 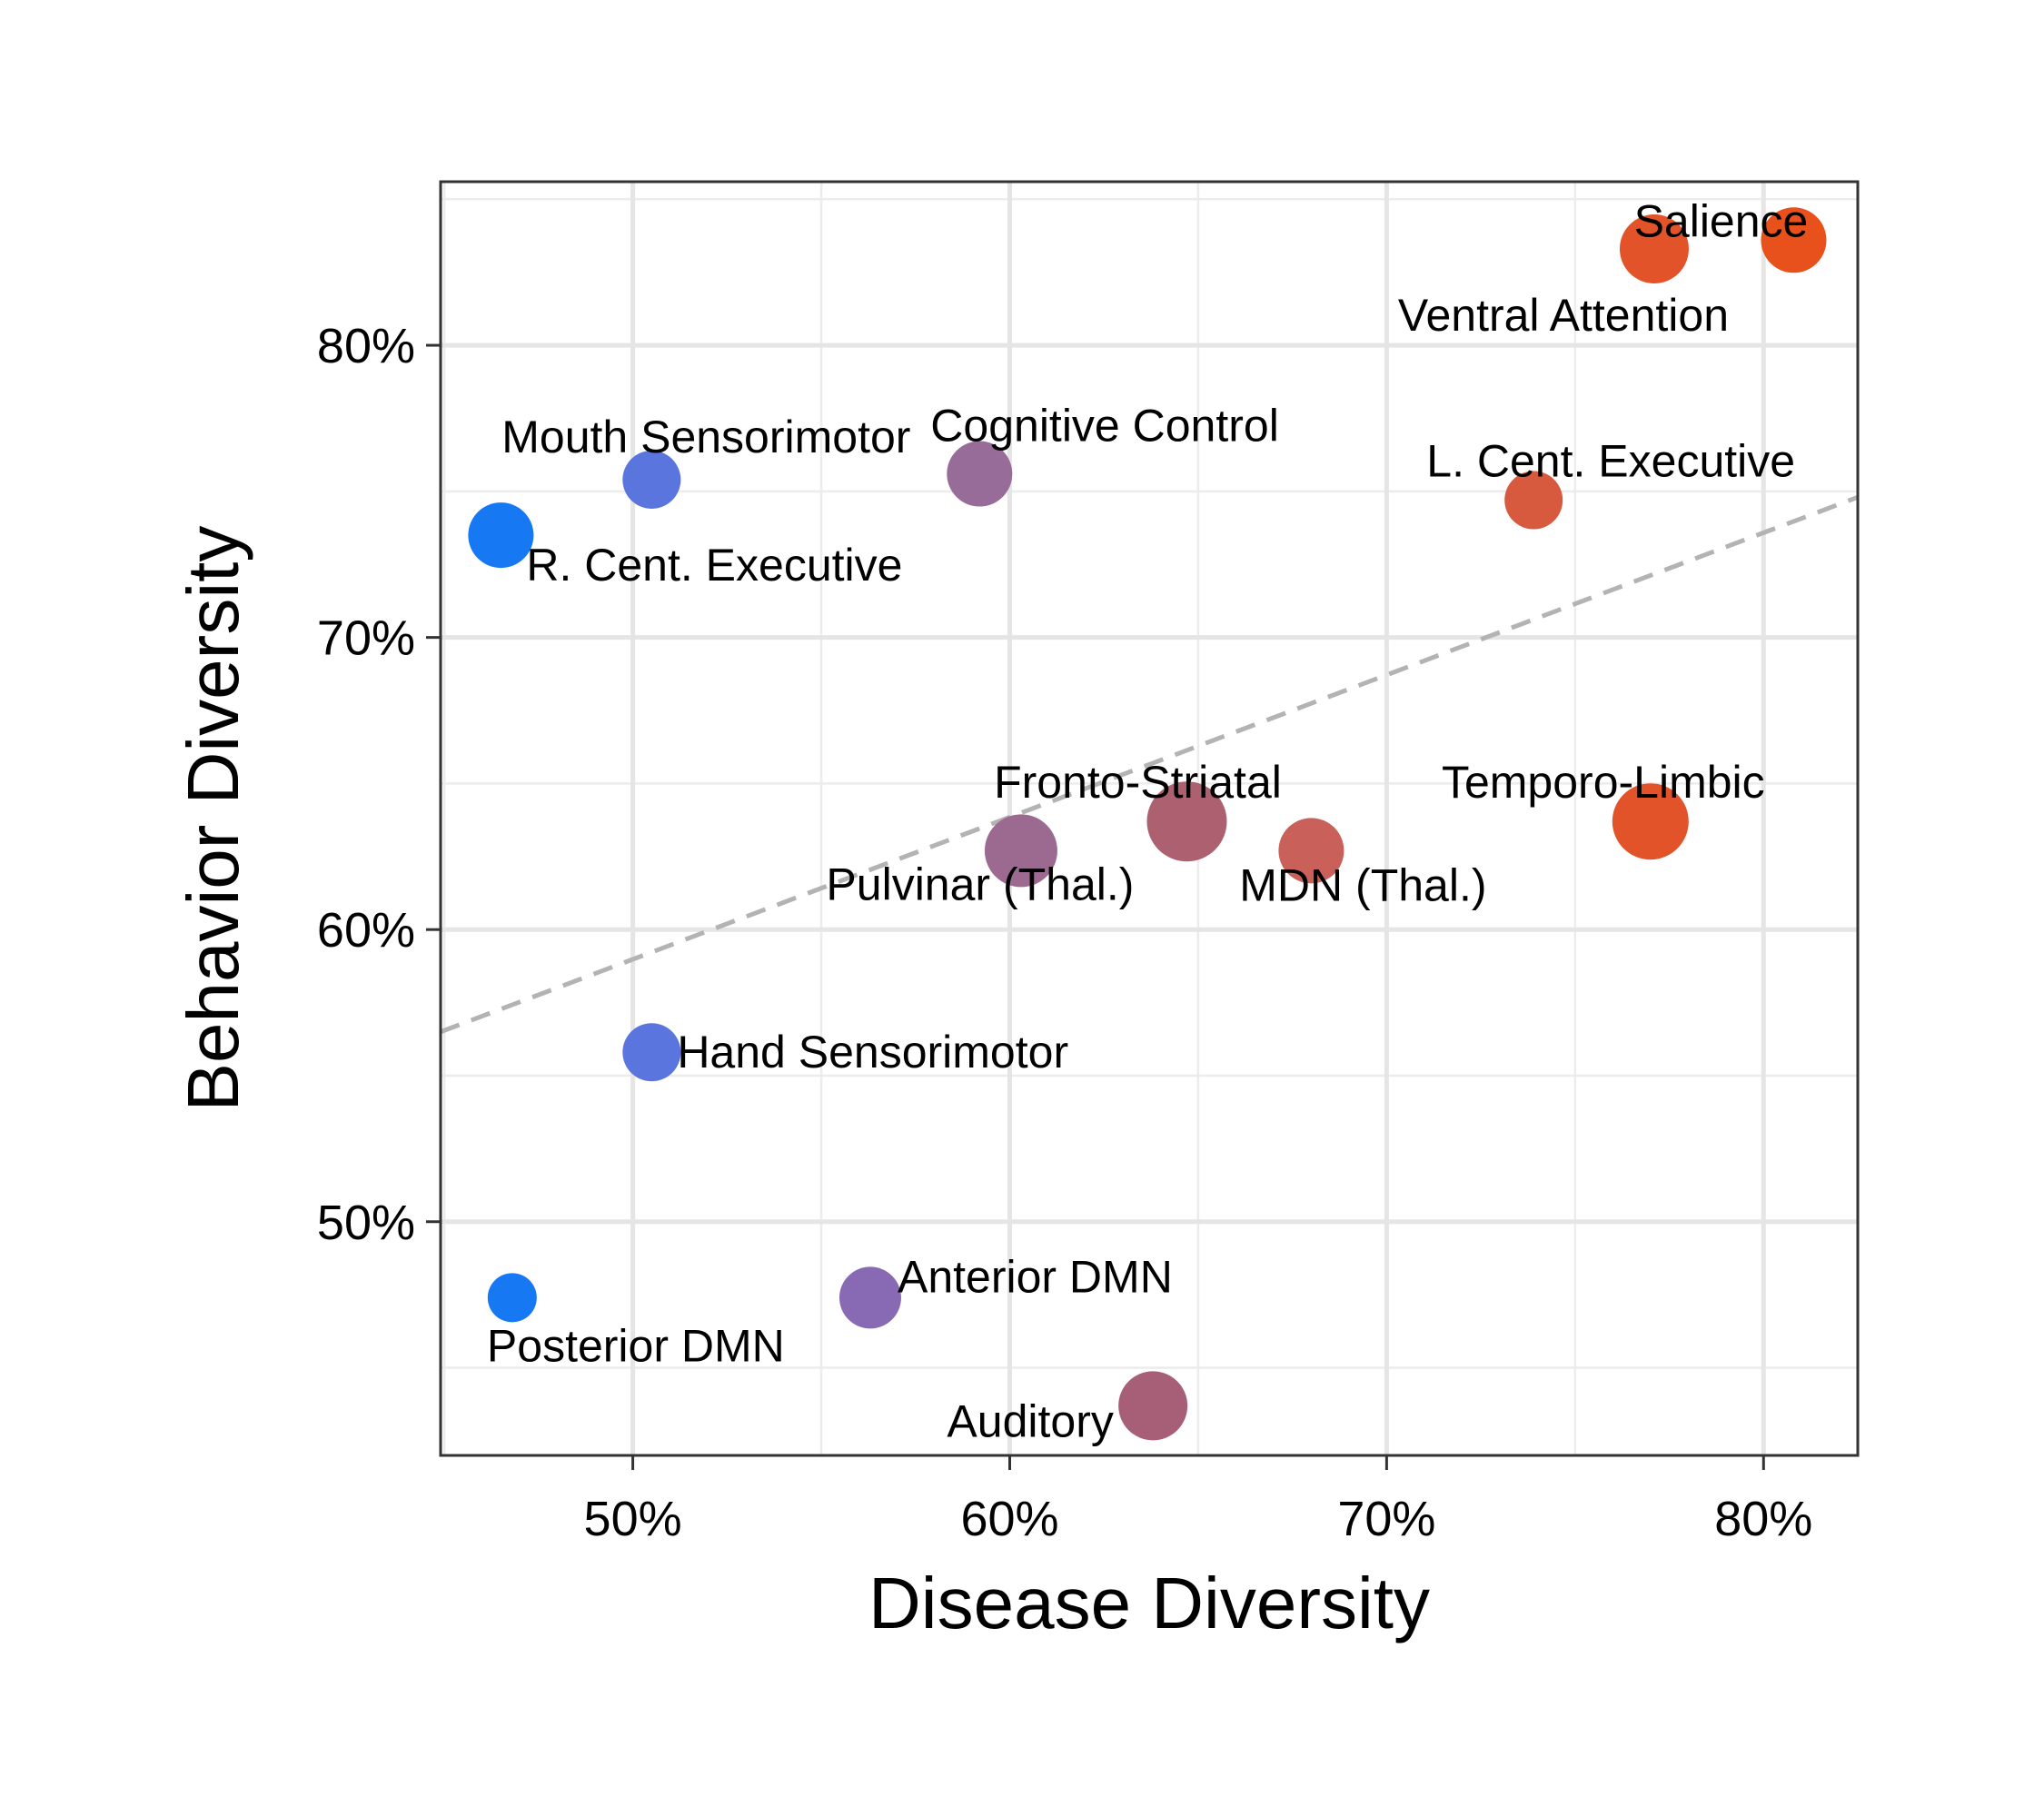 What do you see at coordinates (1763, 1519) in the screenshot?
I see `x-tick-label: 80%` at bounding box center [1763, 1519].